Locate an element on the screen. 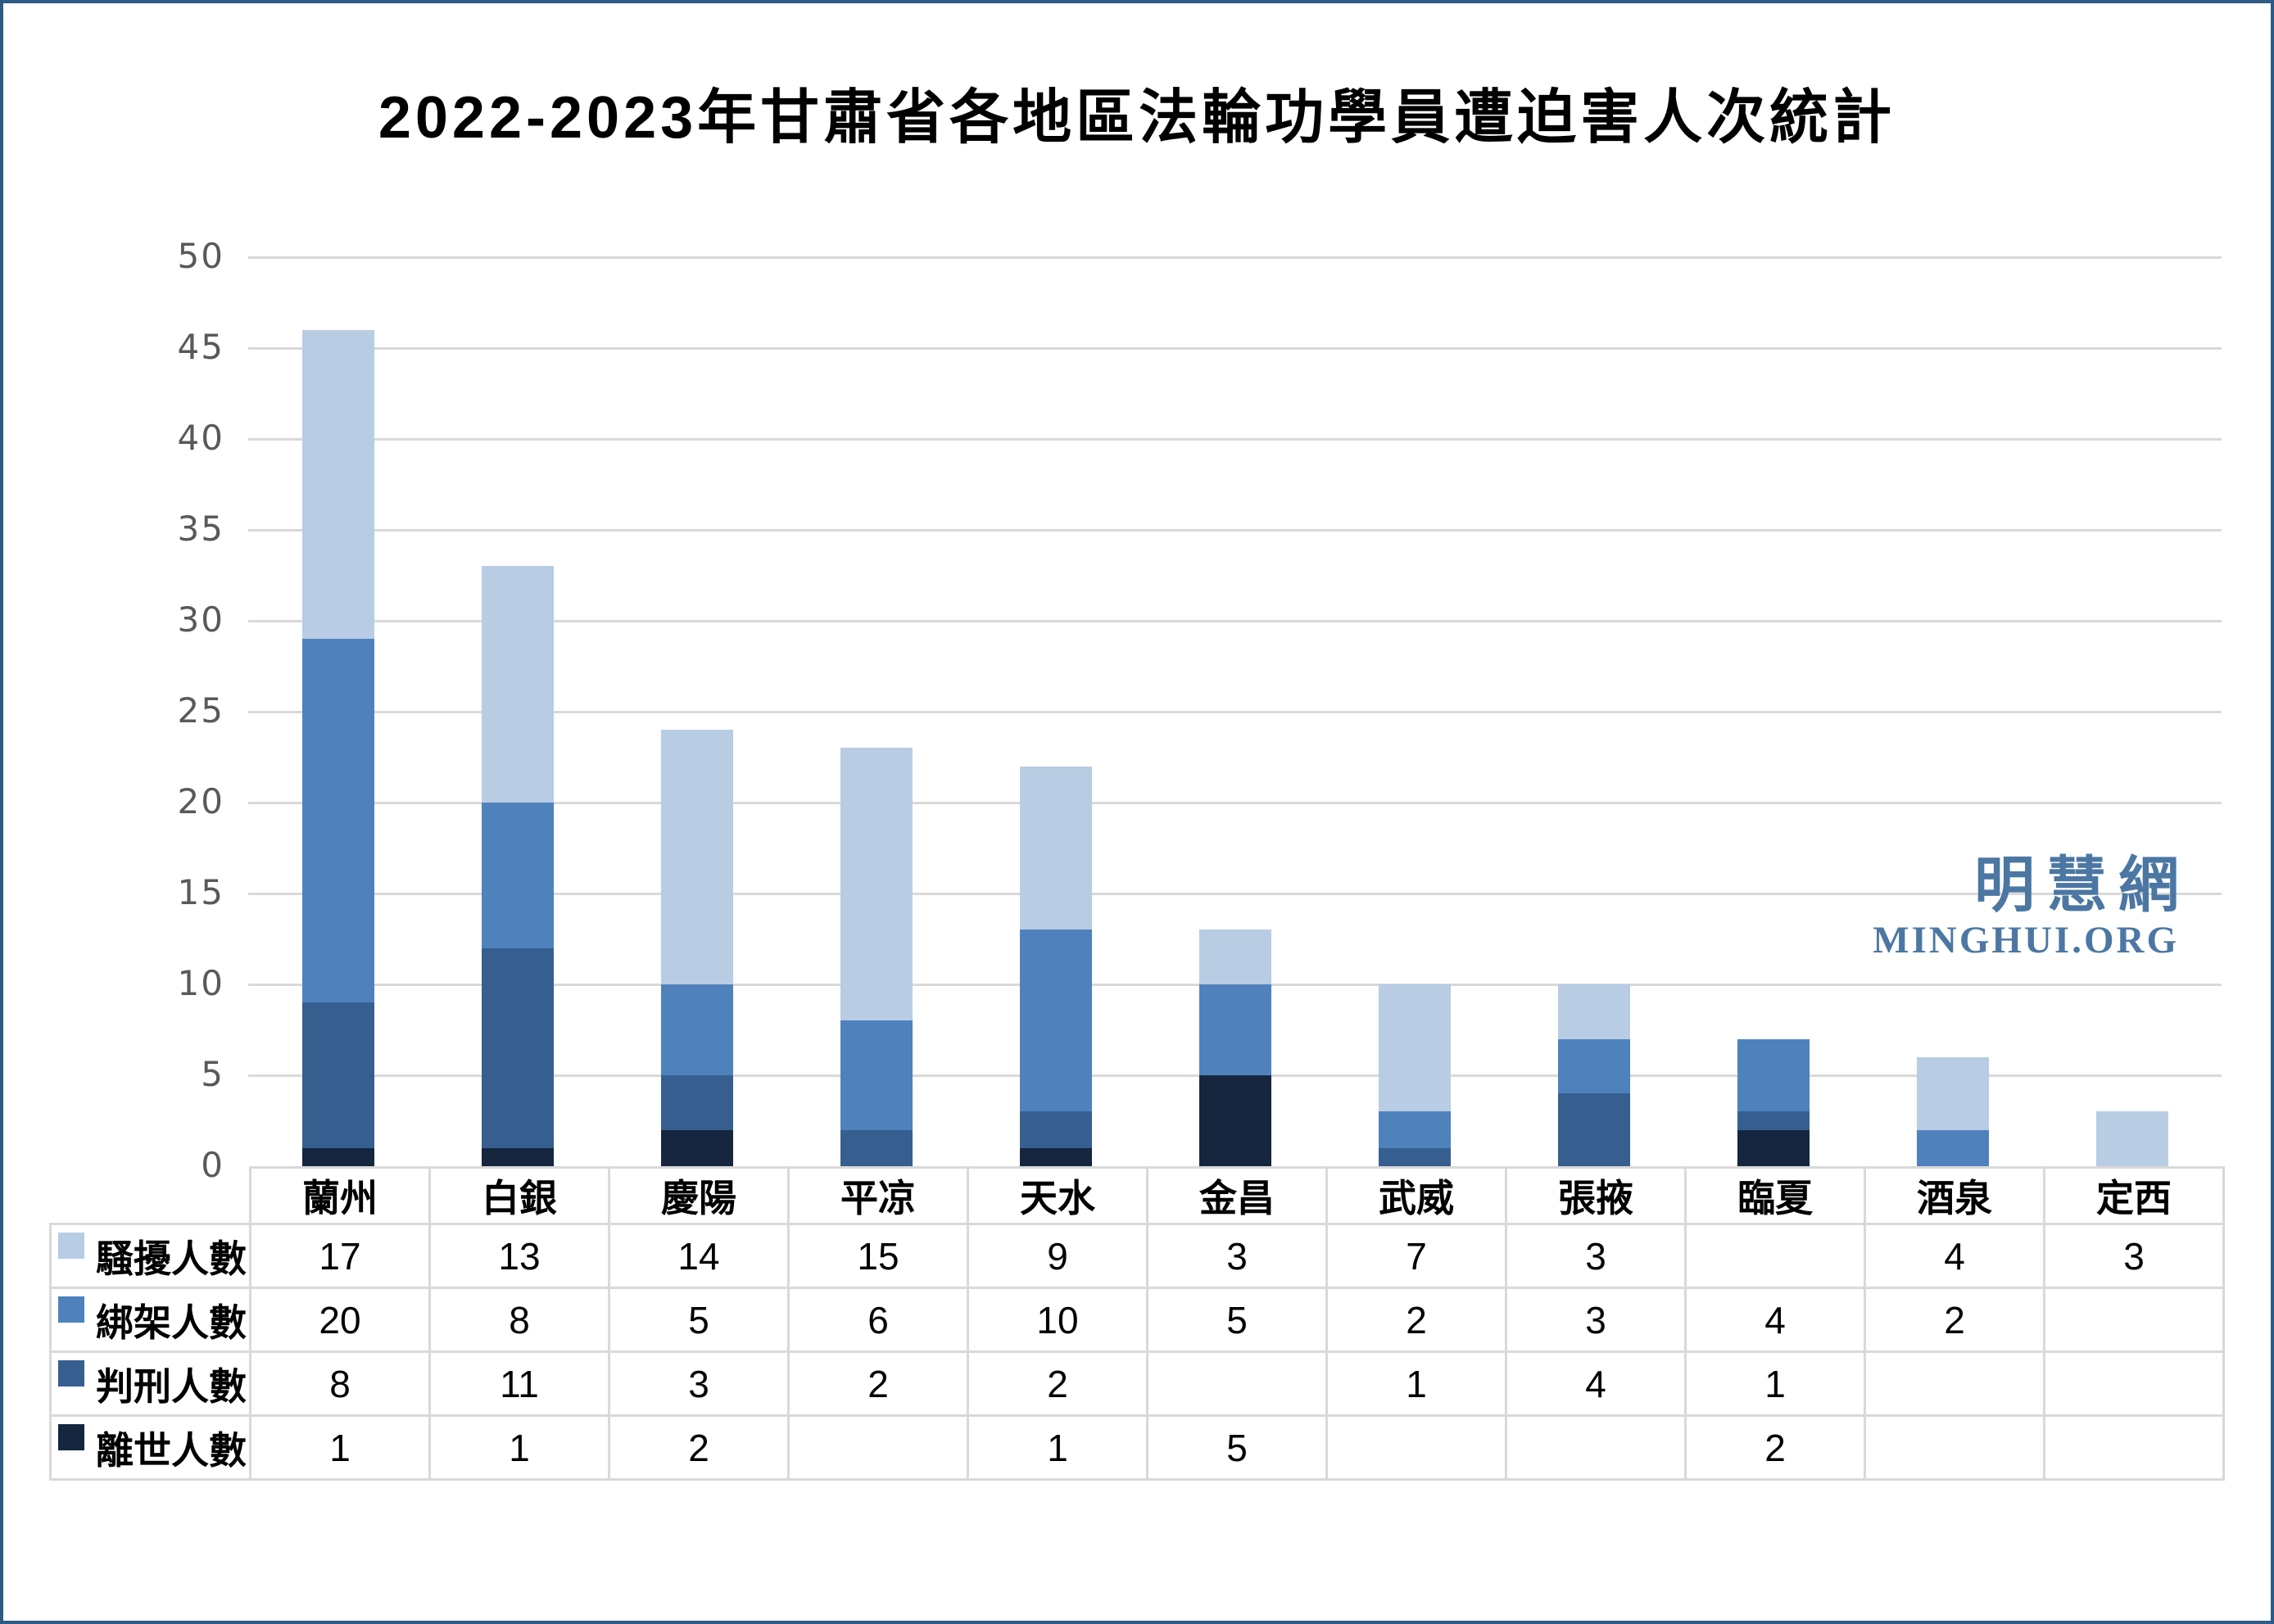 Image resolution: width=2274 pixels, height=1624 pixels. table-cell-離世人數-臨夏: 2 is located at coordinates (1776, 1449).